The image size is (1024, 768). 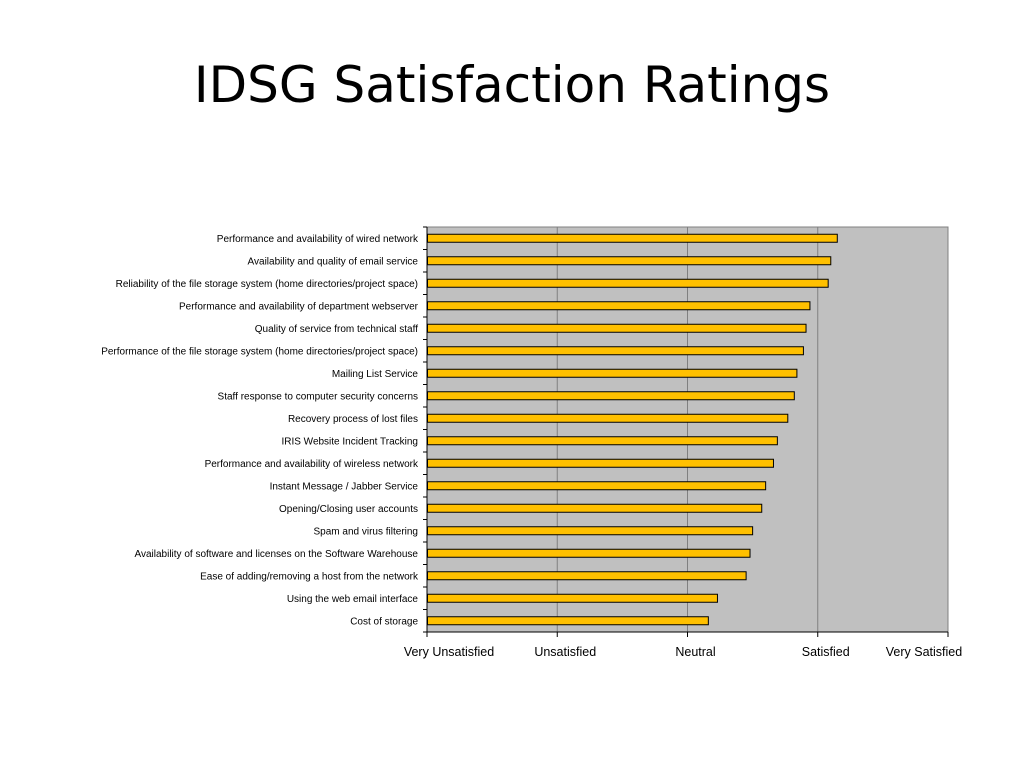 I want to click on category-label: Instant Message / Jabber Service, so click(x=344, y=486).